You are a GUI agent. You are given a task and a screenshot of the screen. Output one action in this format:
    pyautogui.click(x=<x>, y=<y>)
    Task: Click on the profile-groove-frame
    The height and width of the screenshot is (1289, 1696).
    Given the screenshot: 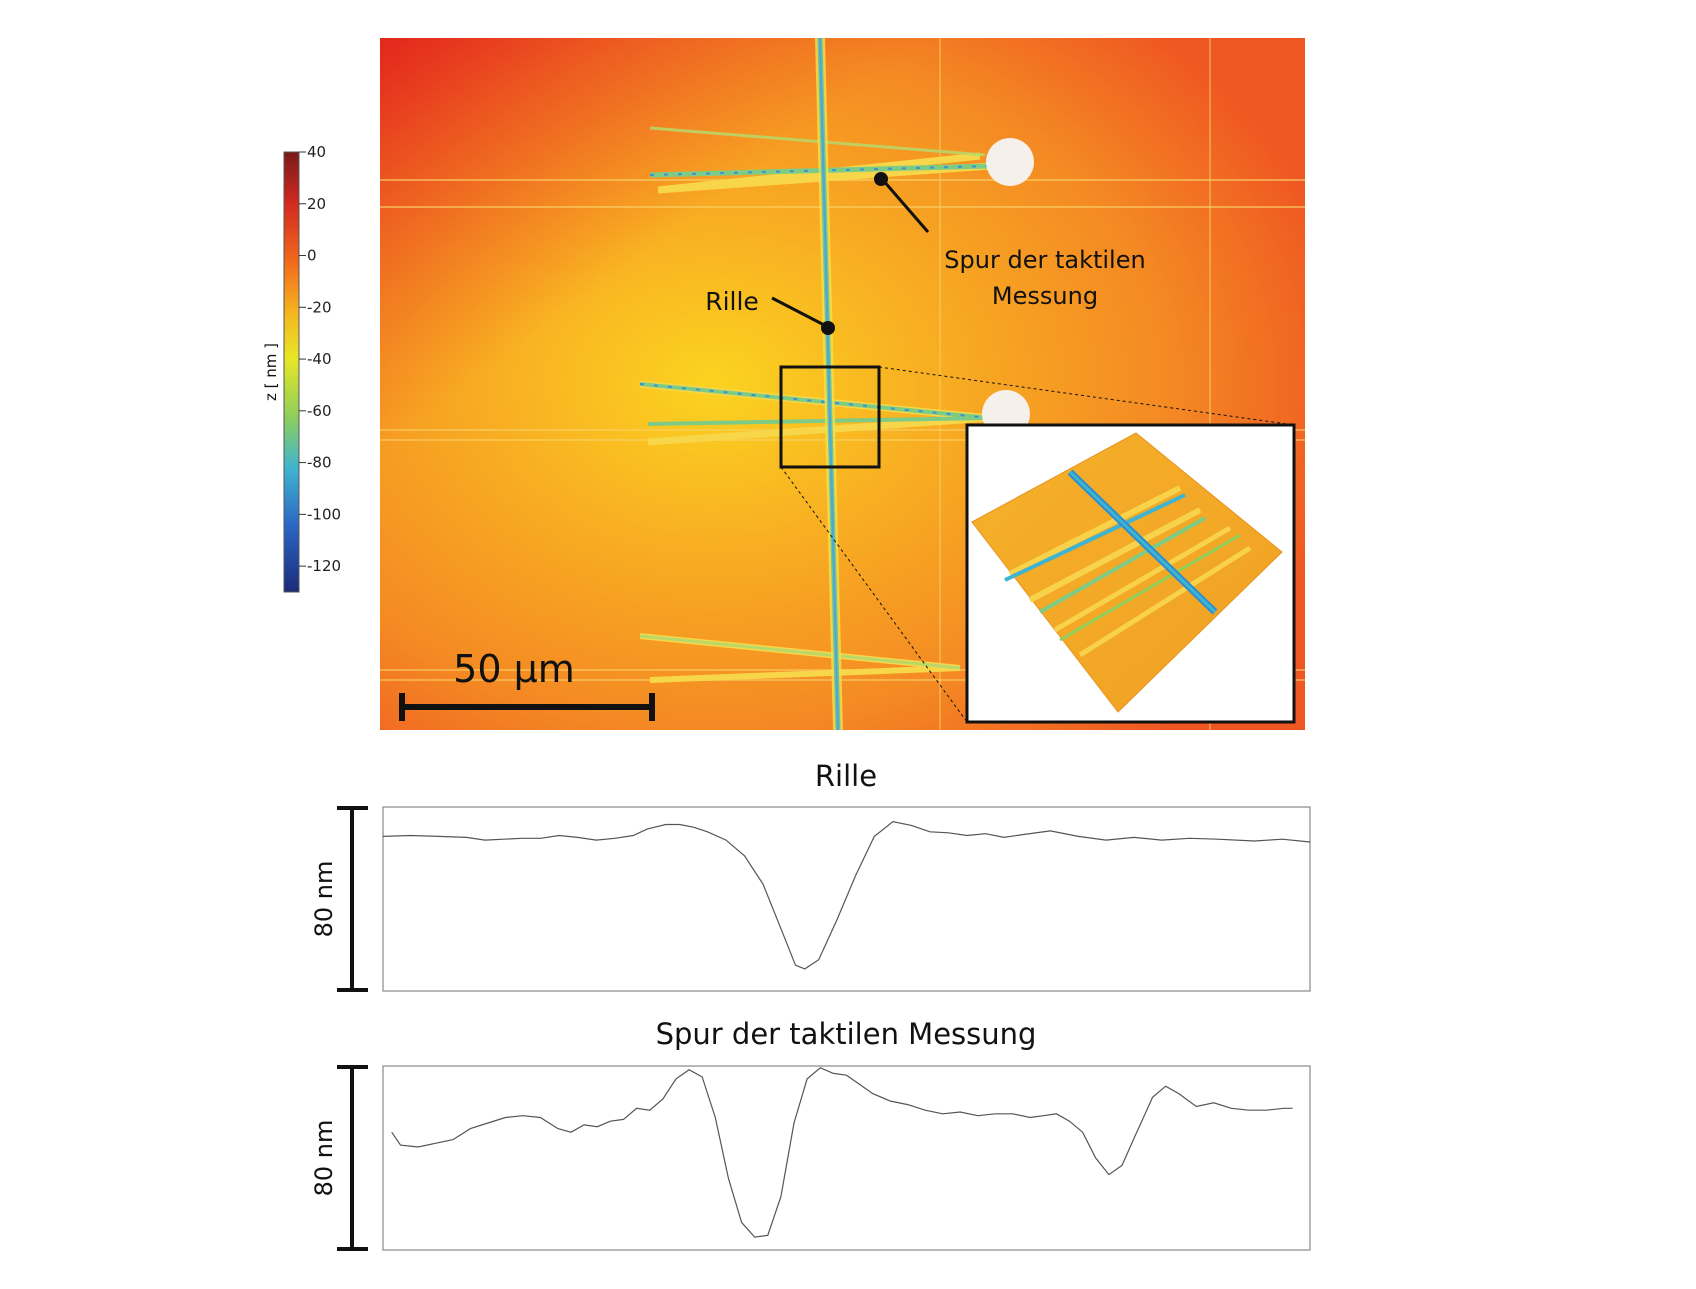 What is the action you would take?
    pyautogui.click(x=846, y=899)
    